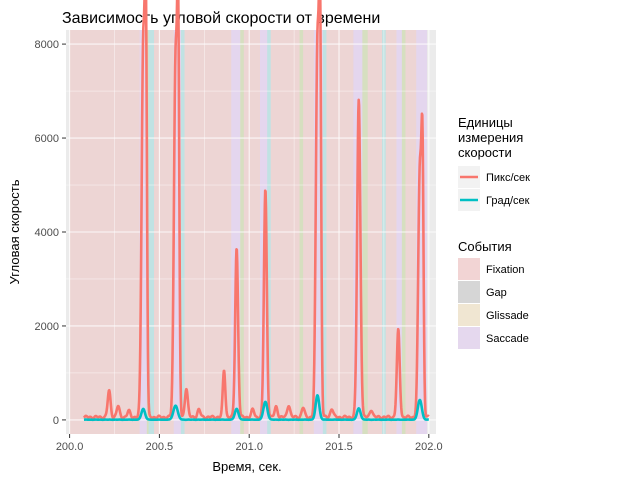  I want to click on series-legend-label: Град/сек, so click(508, 201).